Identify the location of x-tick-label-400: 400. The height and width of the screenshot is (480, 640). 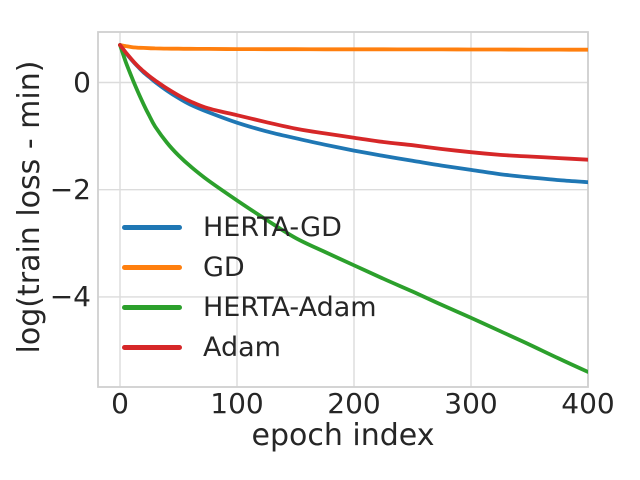
(588, 403).